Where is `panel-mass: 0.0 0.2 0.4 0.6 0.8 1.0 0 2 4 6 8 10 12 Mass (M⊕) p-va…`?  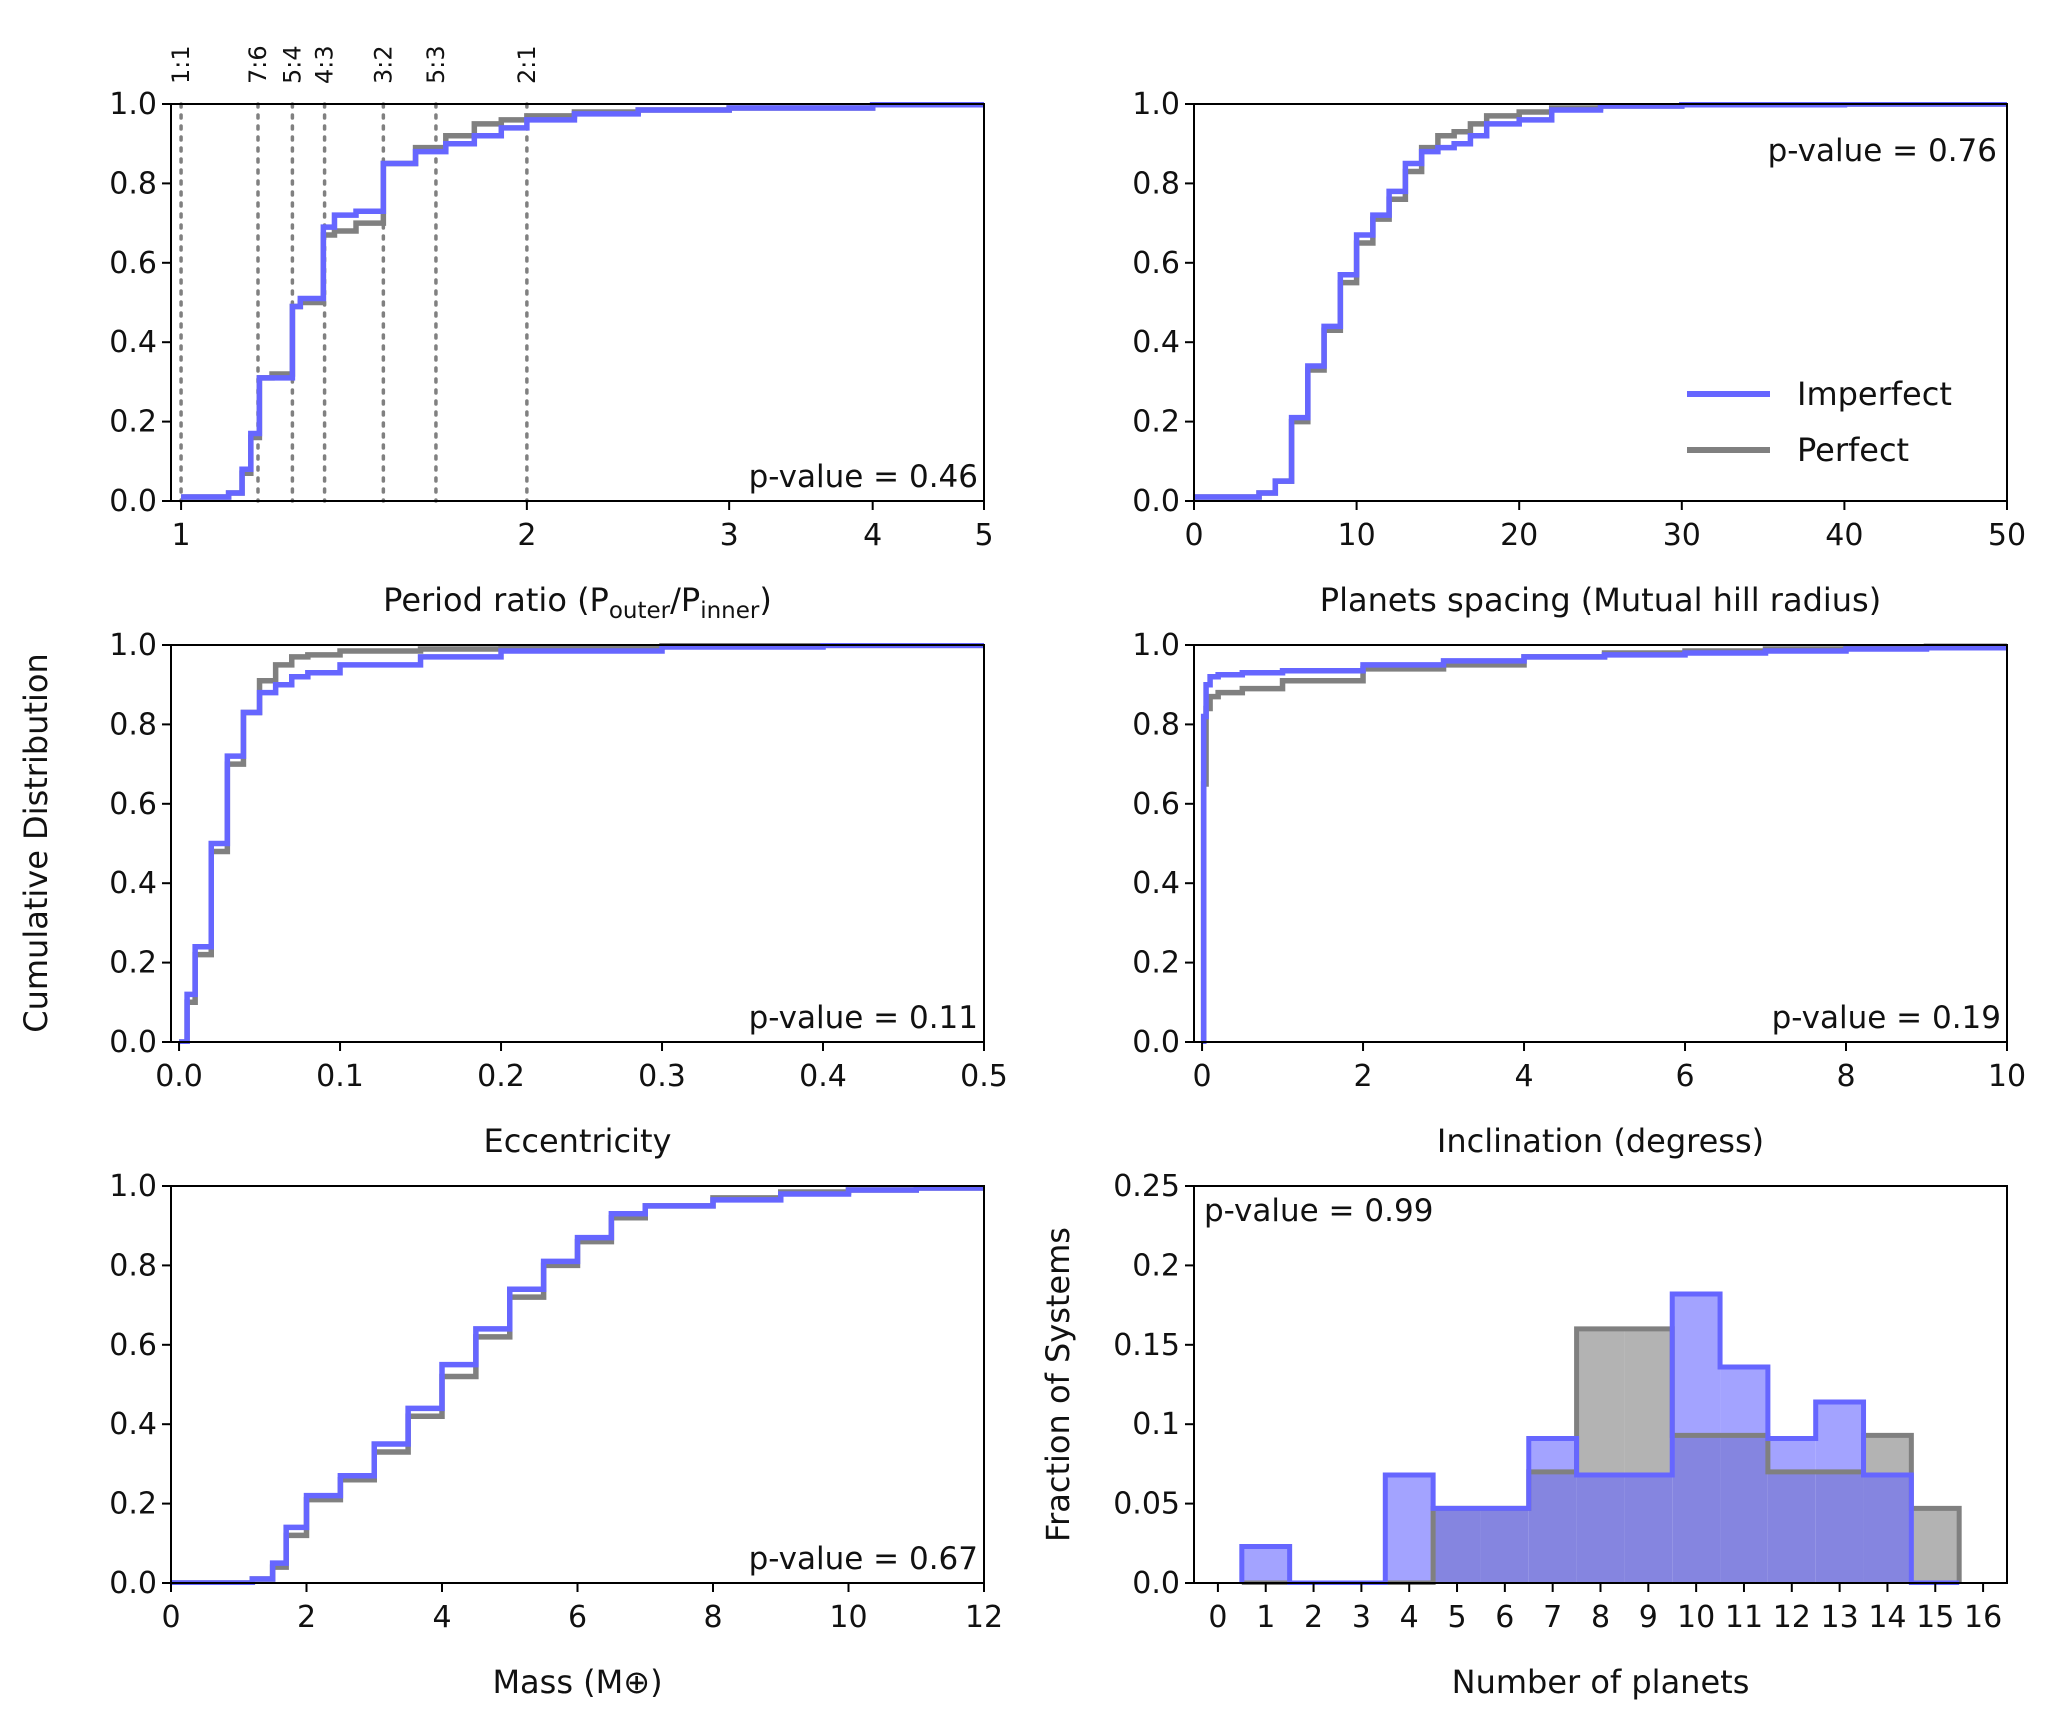
panel-mass: 0.0 0.2 0.4 0.6 0.8 1.0 0 2 4 6 8 10 12 Mass (M⊕) p-va… is located at coordinates (556, 1435).